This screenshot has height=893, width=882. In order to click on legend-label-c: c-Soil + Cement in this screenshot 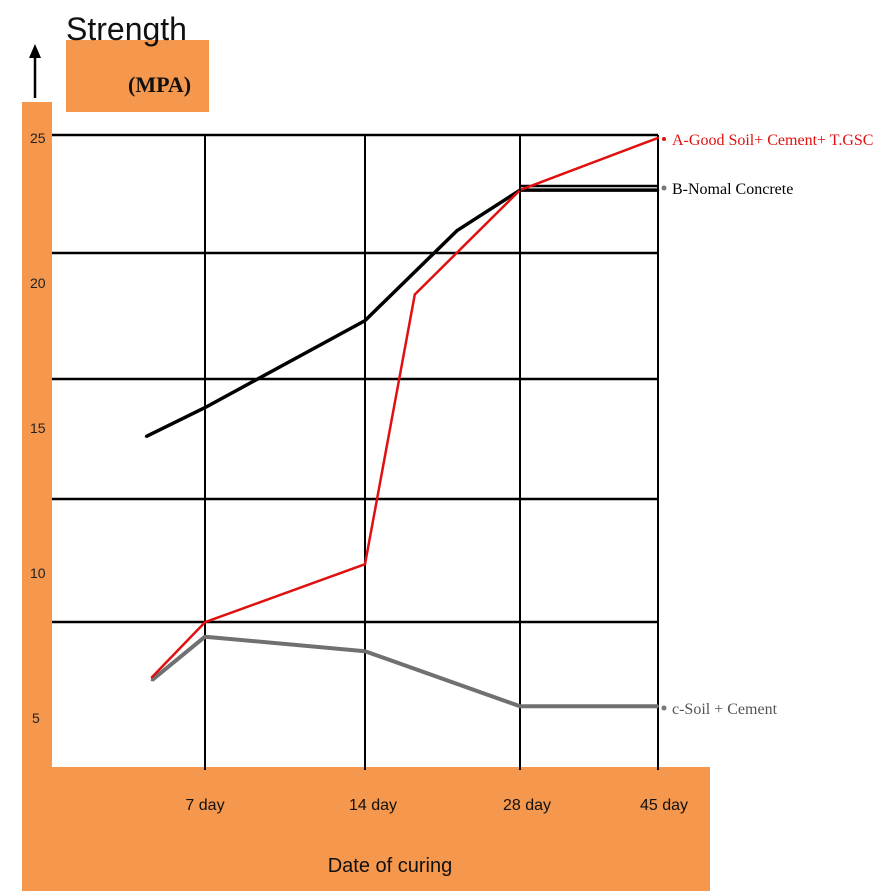, I will do `click(725, 709)`.